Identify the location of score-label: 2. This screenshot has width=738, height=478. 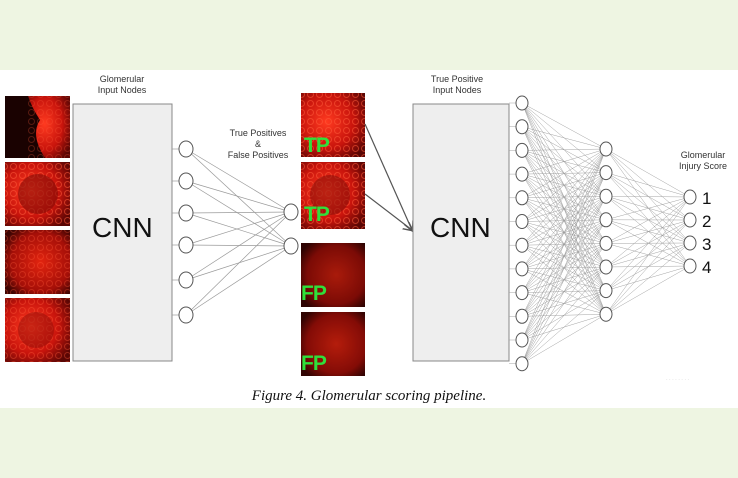
(707, 221).